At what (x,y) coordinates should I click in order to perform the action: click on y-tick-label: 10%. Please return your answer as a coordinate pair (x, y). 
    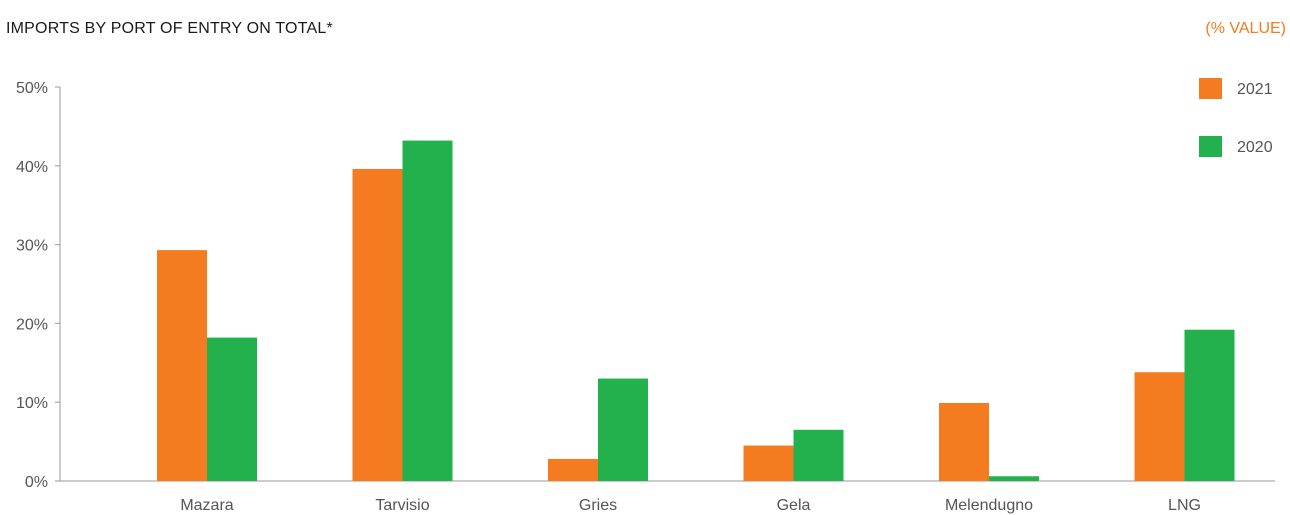
    Looking at the image, I should click on (32, 403).